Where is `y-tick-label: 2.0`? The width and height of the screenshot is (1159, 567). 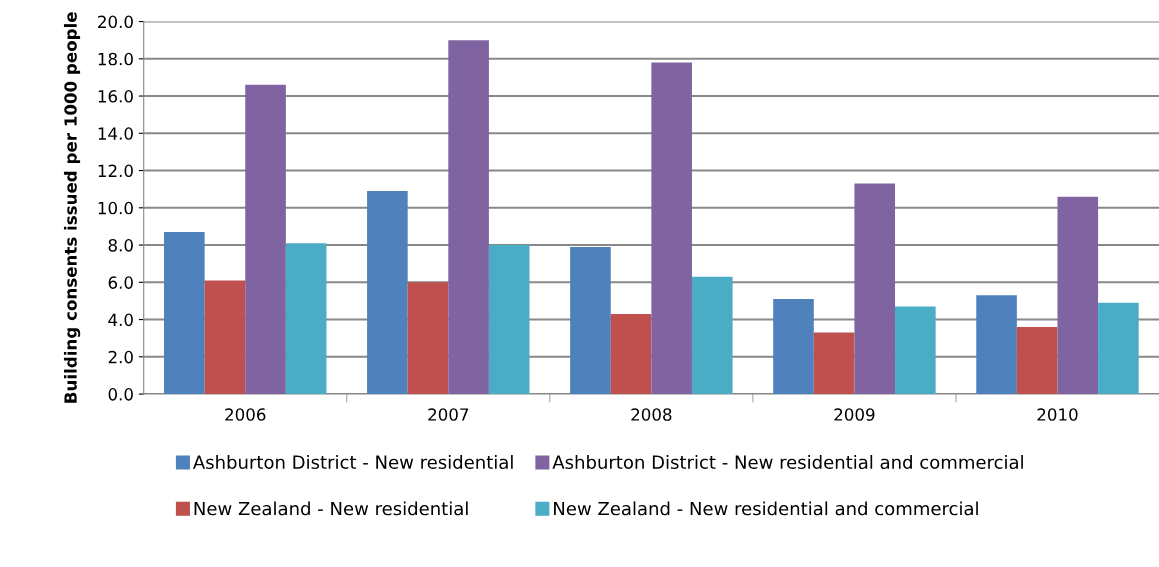
y-tick-label: 2.0 is located at coordinates (120, 357).